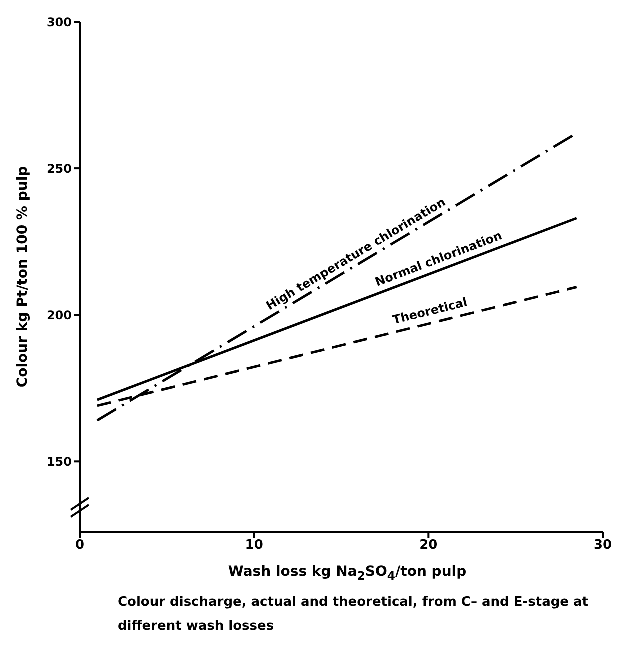  What do you see at coordinates (429, 546) in the screenshot?
I see `x-tick-label: 20` at bounding box center [429, 546].